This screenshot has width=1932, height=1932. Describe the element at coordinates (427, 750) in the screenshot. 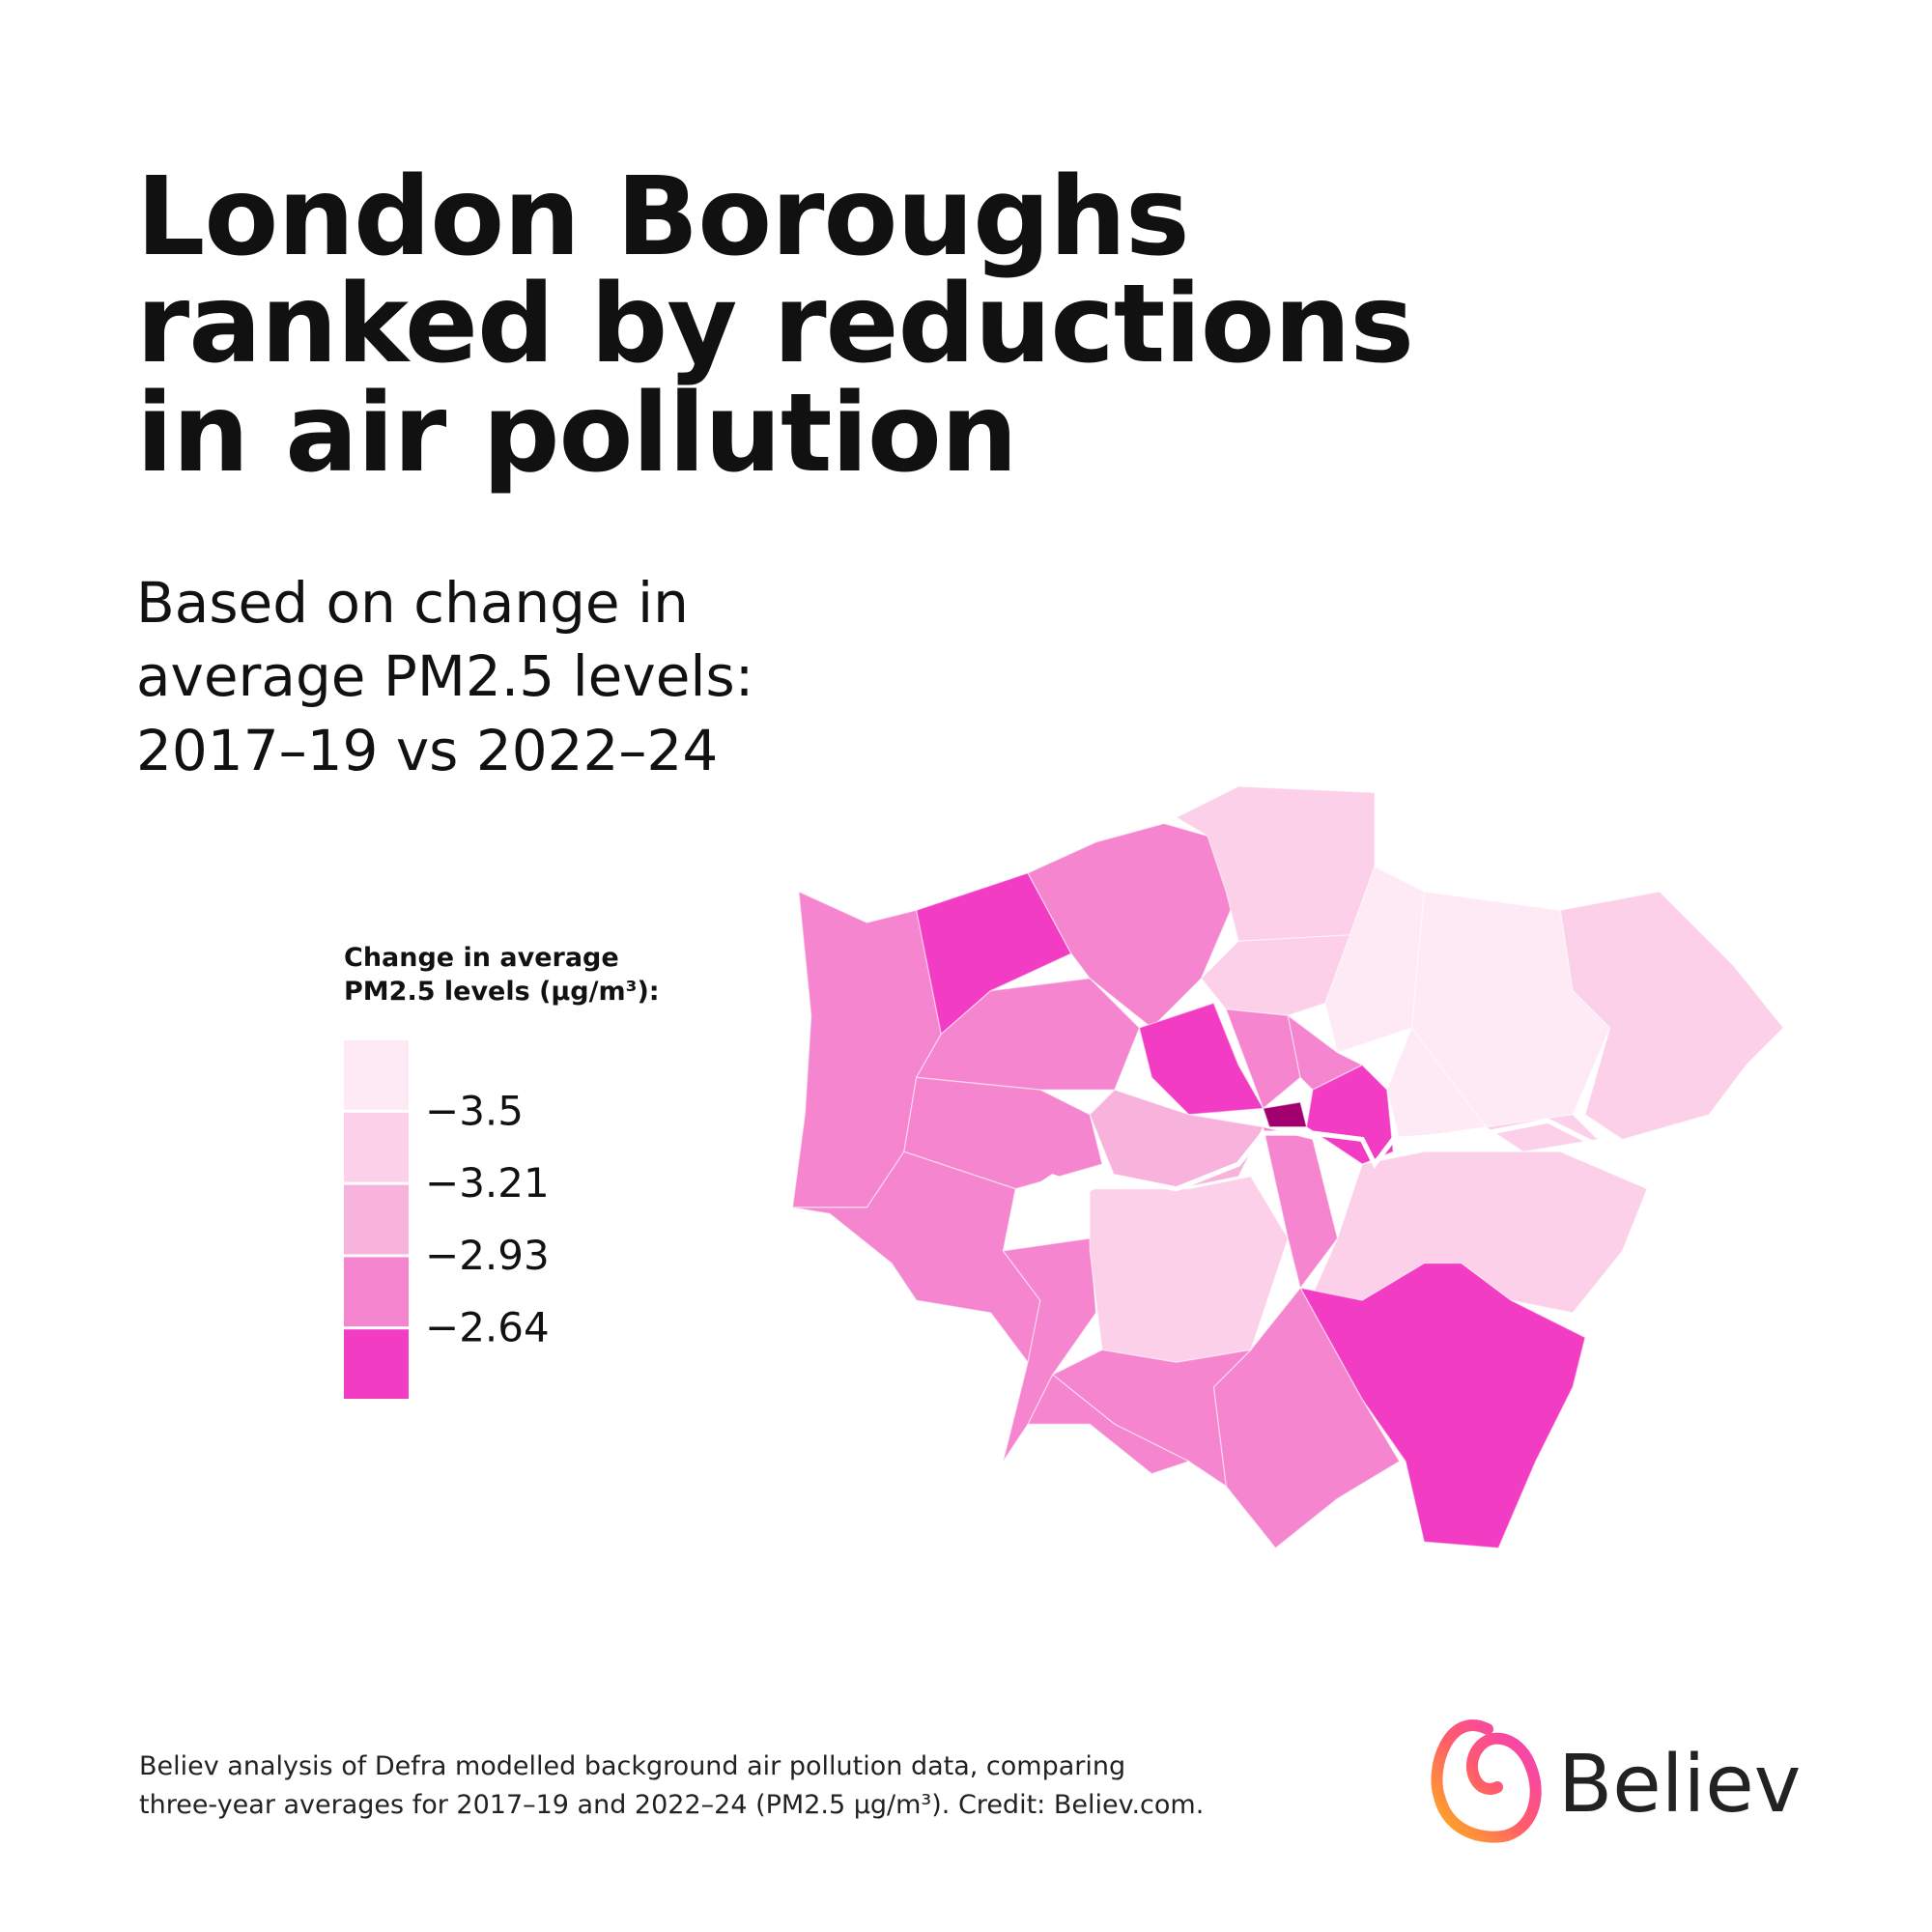

I see `subtitle-line: 2017–19 vs 2022–24` at that location.